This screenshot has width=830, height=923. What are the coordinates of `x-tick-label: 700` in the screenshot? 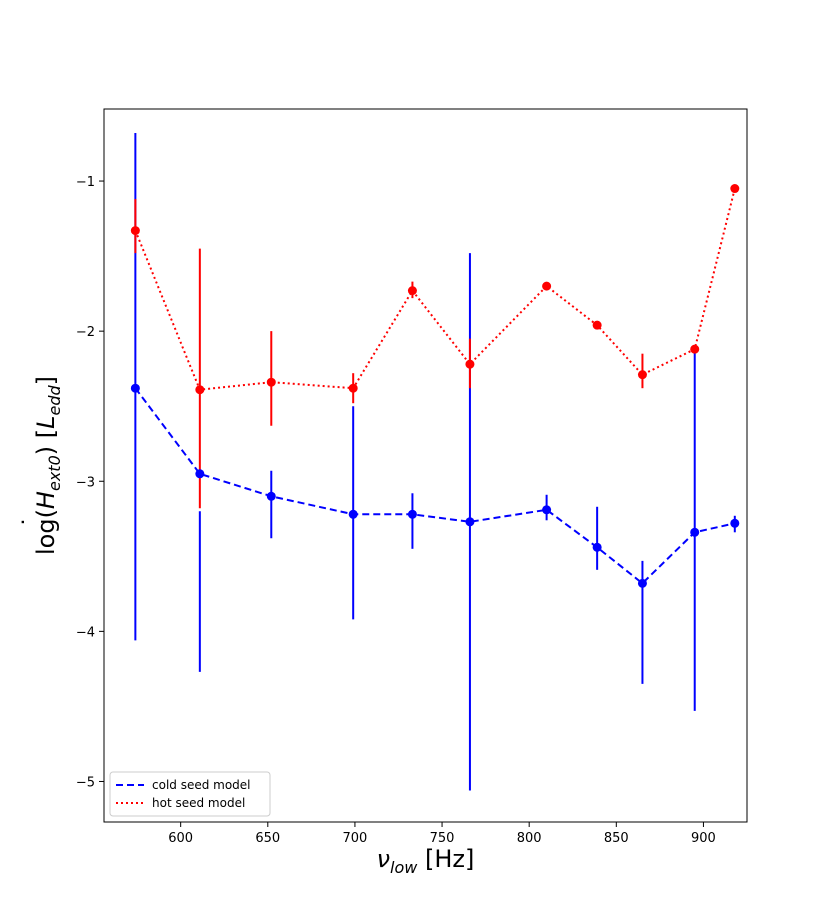 It's located at (355, 838).